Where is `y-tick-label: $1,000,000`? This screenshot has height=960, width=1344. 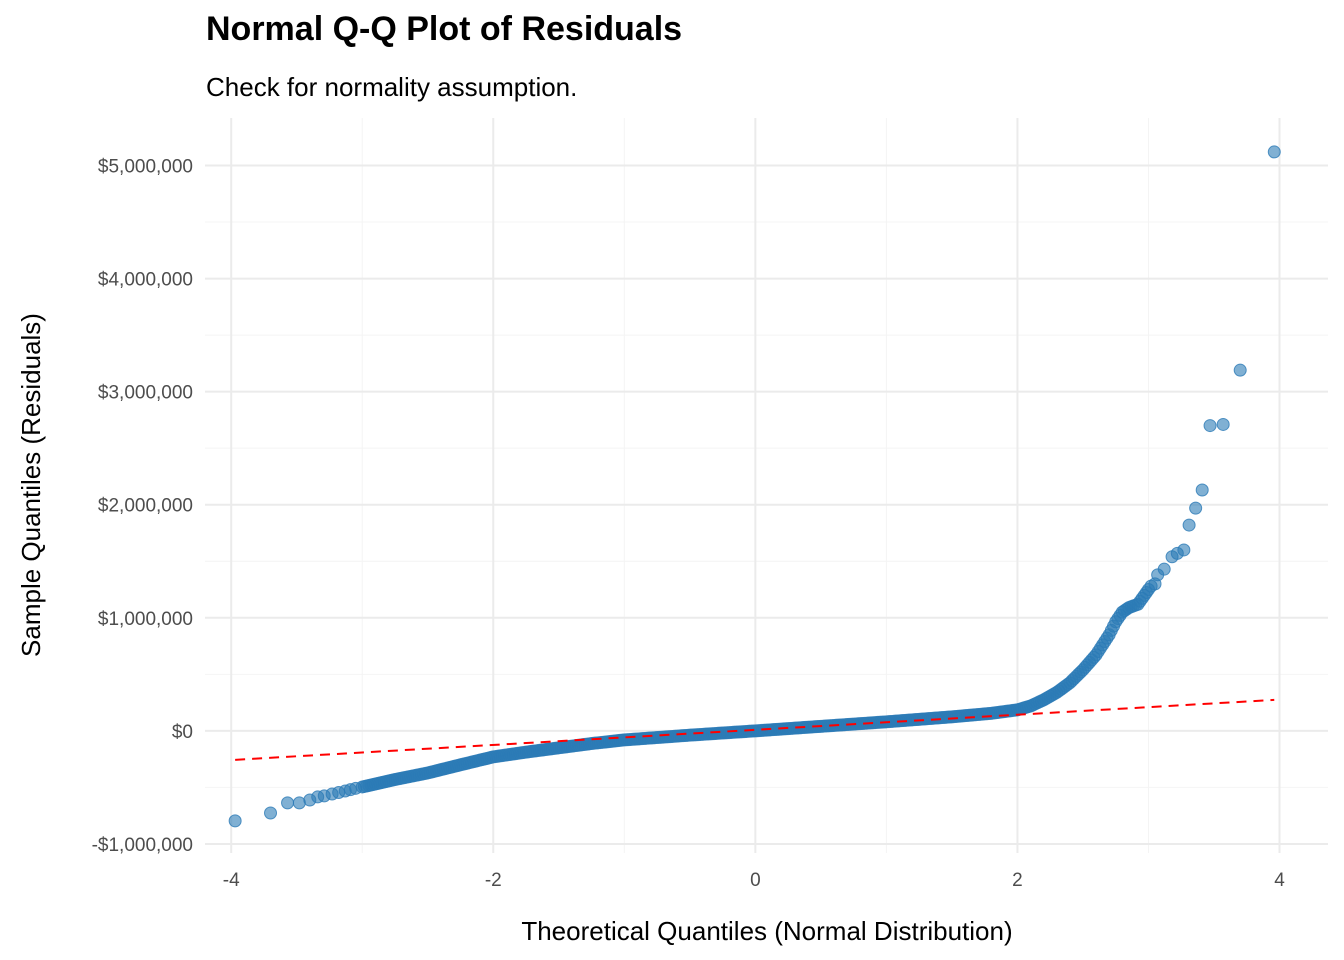 y-tick-label: $1,000,000 is located at coordinates (145, 619).